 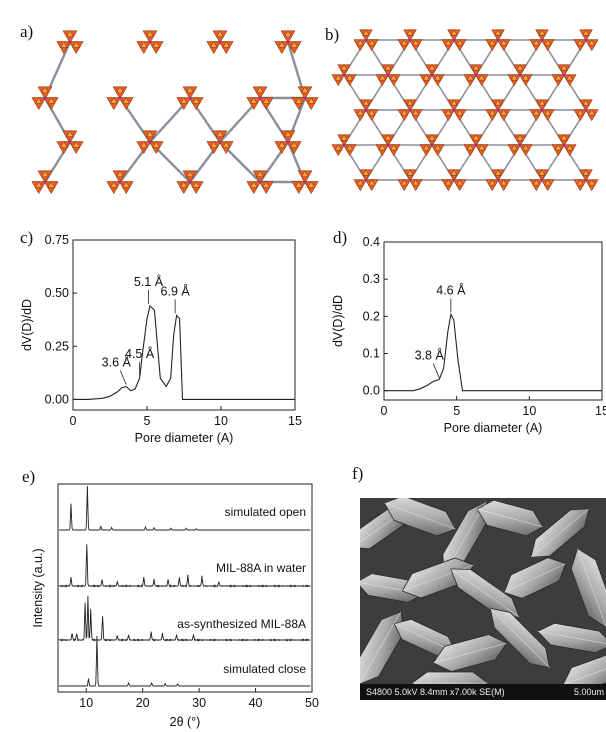 I want to click on series-label: as-synthesized MIL-88A, so click(x=241, y=624).